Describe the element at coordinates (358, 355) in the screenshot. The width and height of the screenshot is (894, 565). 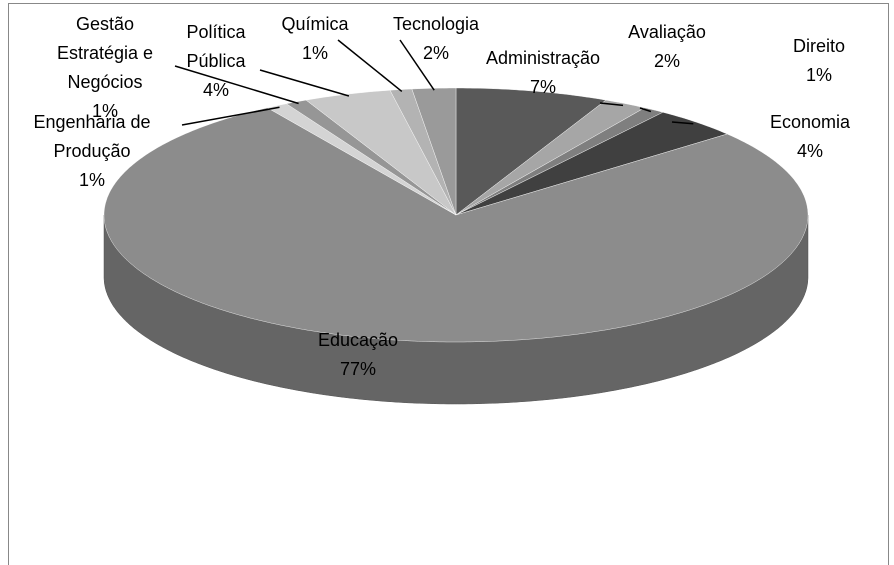
I see `slice-label: Educação 77%` at that location.